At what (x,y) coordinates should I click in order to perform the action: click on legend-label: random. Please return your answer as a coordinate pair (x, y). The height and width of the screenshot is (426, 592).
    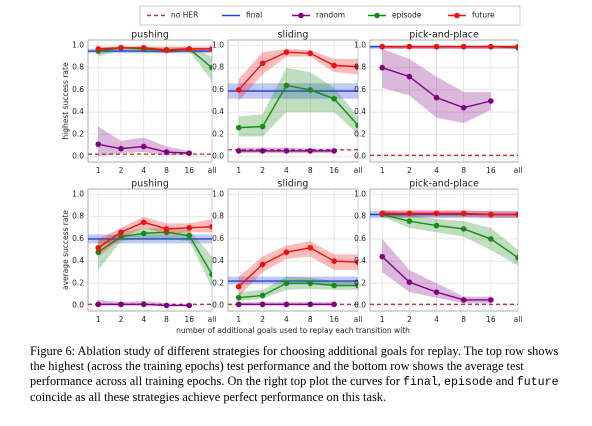
    Looking at the image, I should click on (330, 15).